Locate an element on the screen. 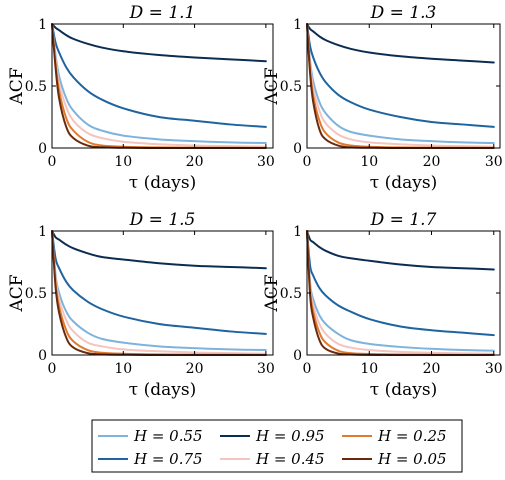  panel-title: D = 1.1 is located at coordinates (162, 13).